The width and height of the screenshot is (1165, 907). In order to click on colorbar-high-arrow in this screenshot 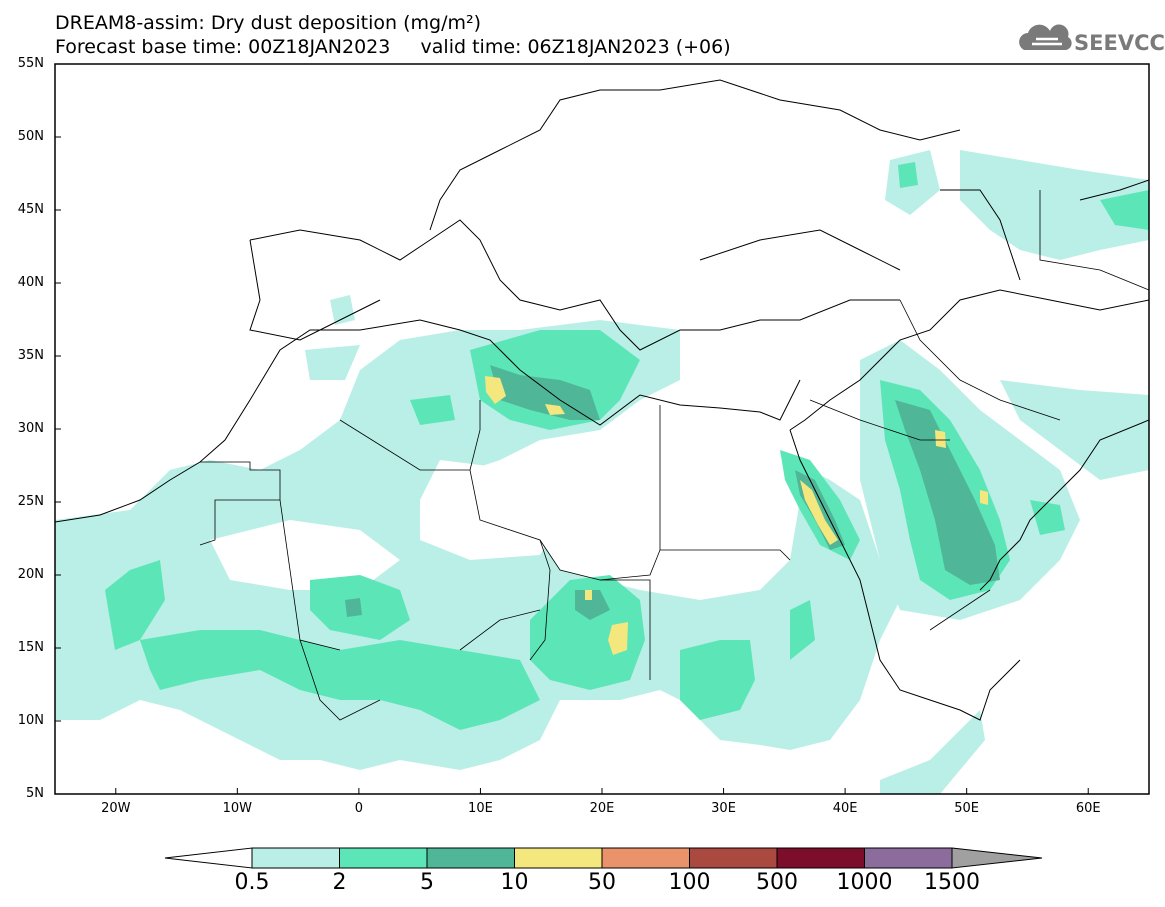, I will do `click(997, 858)`.